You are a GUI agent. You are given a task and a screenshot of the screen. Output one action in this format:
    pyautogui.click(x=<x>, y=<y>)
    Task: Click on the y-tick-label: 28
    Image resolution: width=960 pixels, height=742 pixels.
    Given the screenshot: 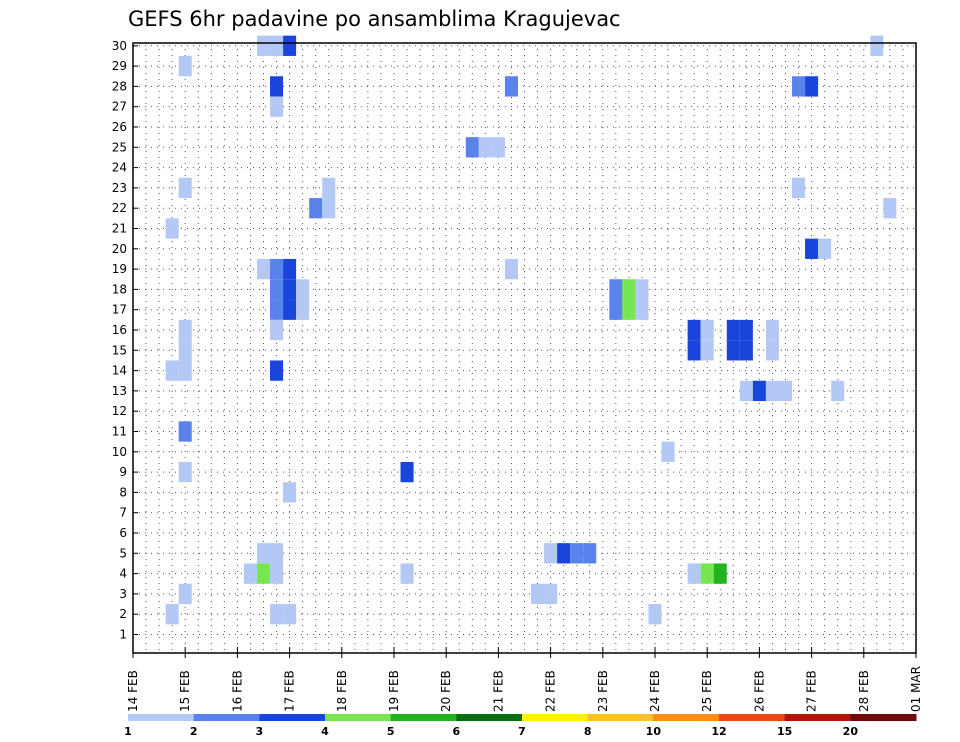 What is the action you would take?
    pyautogui.click(x=119, y=86)
    